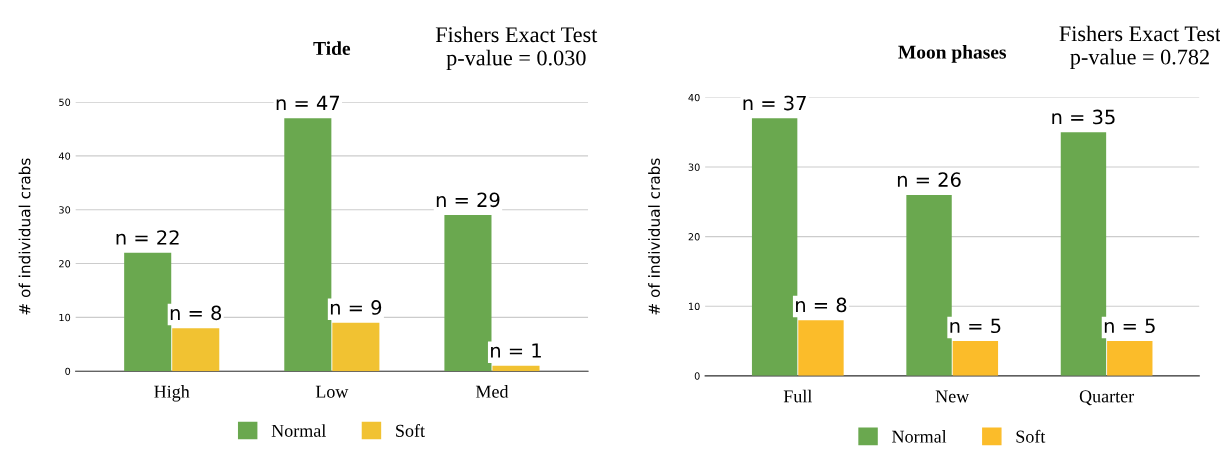  I want to click on text: Fishers Exact Test p-value = 0.782, so click(1139, 47).